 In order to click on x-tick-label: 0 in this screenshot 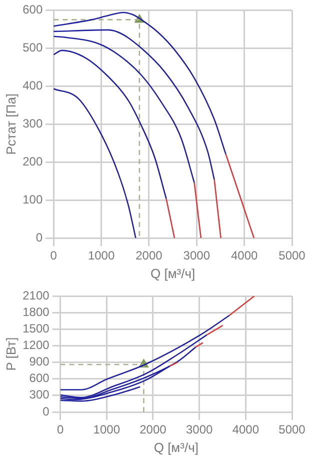, I will do `click(60, 429)`.